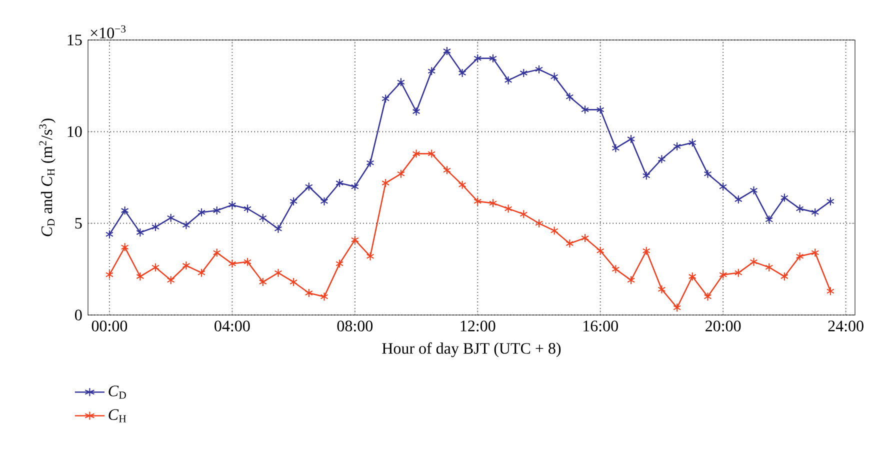 The height and width of the screenshot is (451, 876). What do you see at coordinates (471, 350) in the screenshot?
I see `x-axis-title: Hour of day BJT (UTC + 8)` at bounding box center [471, 350].